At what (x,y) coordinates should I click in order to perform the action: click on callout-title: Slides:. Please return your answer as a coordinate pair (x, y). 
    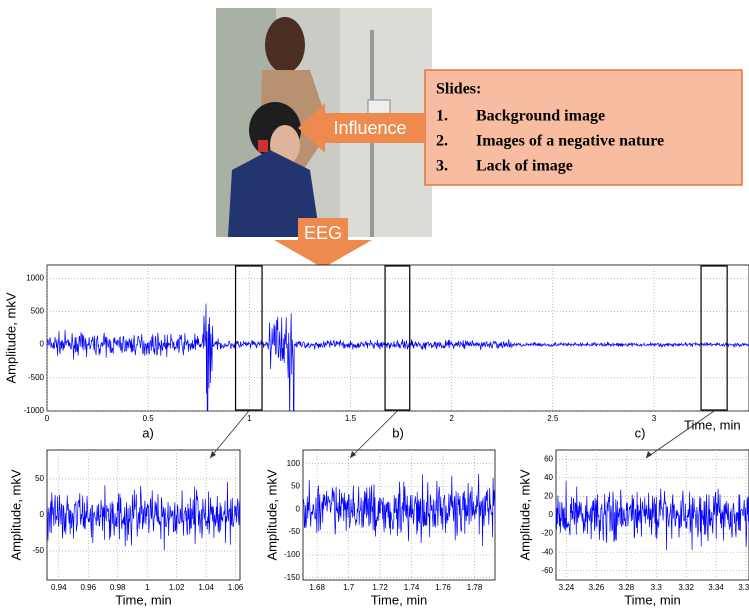
    Looking at the image, I should click on (458, 89).